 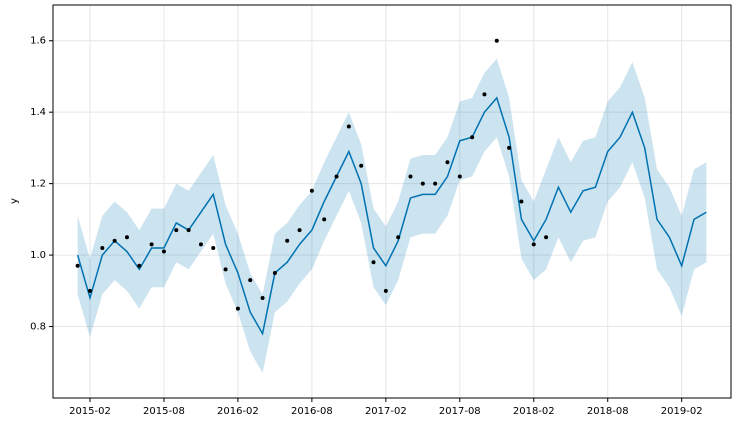 I want to click on x-tick-label: 2019-02, so click(x=682, y=411).